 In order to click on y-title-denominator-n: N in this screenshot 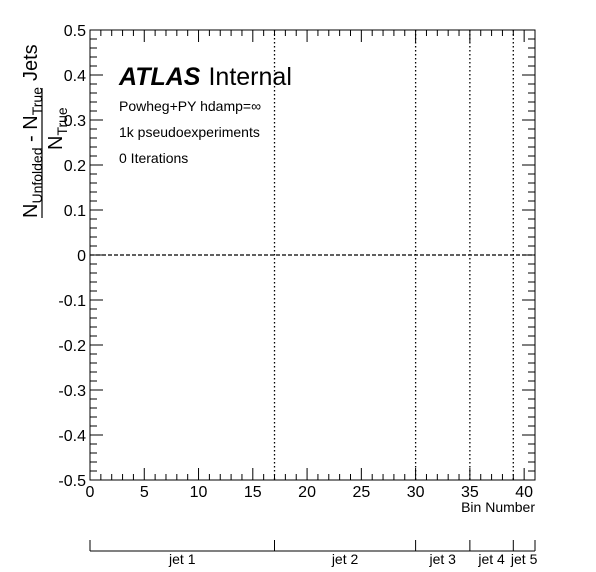, I will do `click(56, 143)`.